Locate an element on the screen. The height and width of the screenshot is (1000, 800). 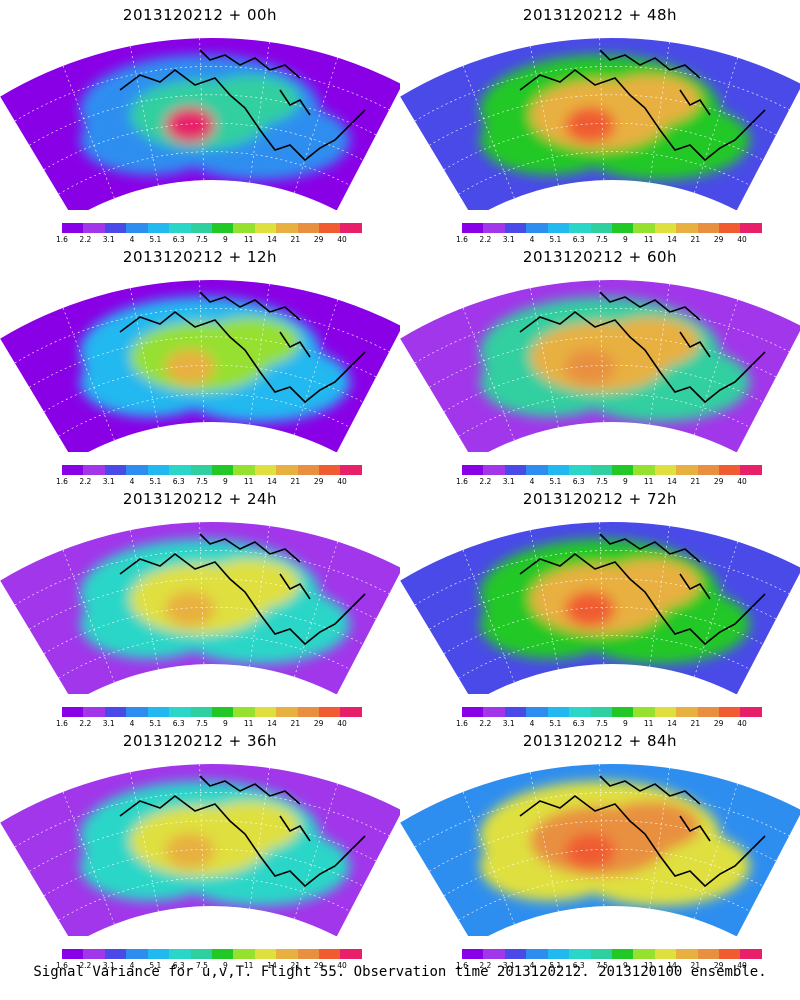
panel-title: 2013120212 + 00h is located at coordinates (200, 15).